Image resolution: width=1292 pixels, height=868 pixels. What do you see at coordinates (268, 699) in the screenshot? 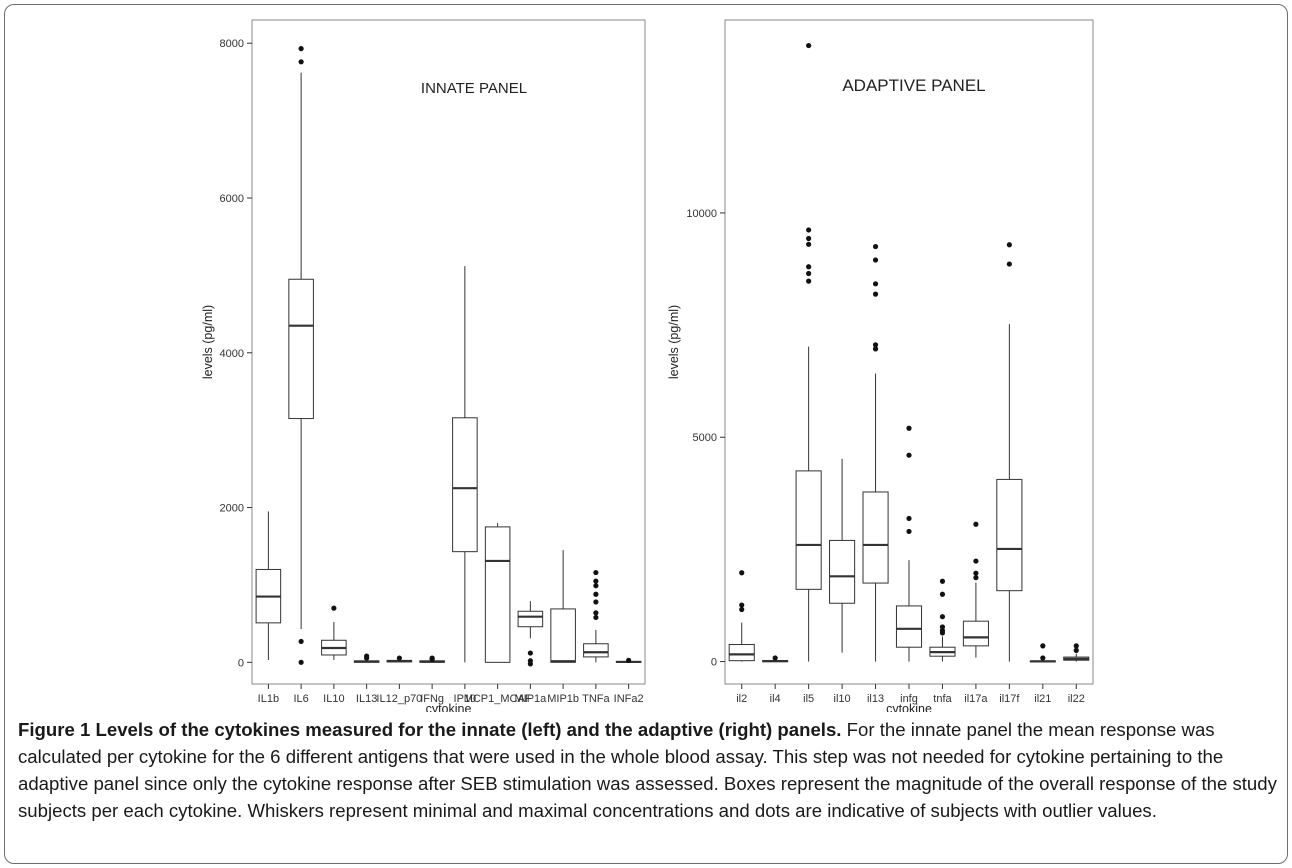
I see `x-tick-label: IL1b` at bounding box center [268, 699].